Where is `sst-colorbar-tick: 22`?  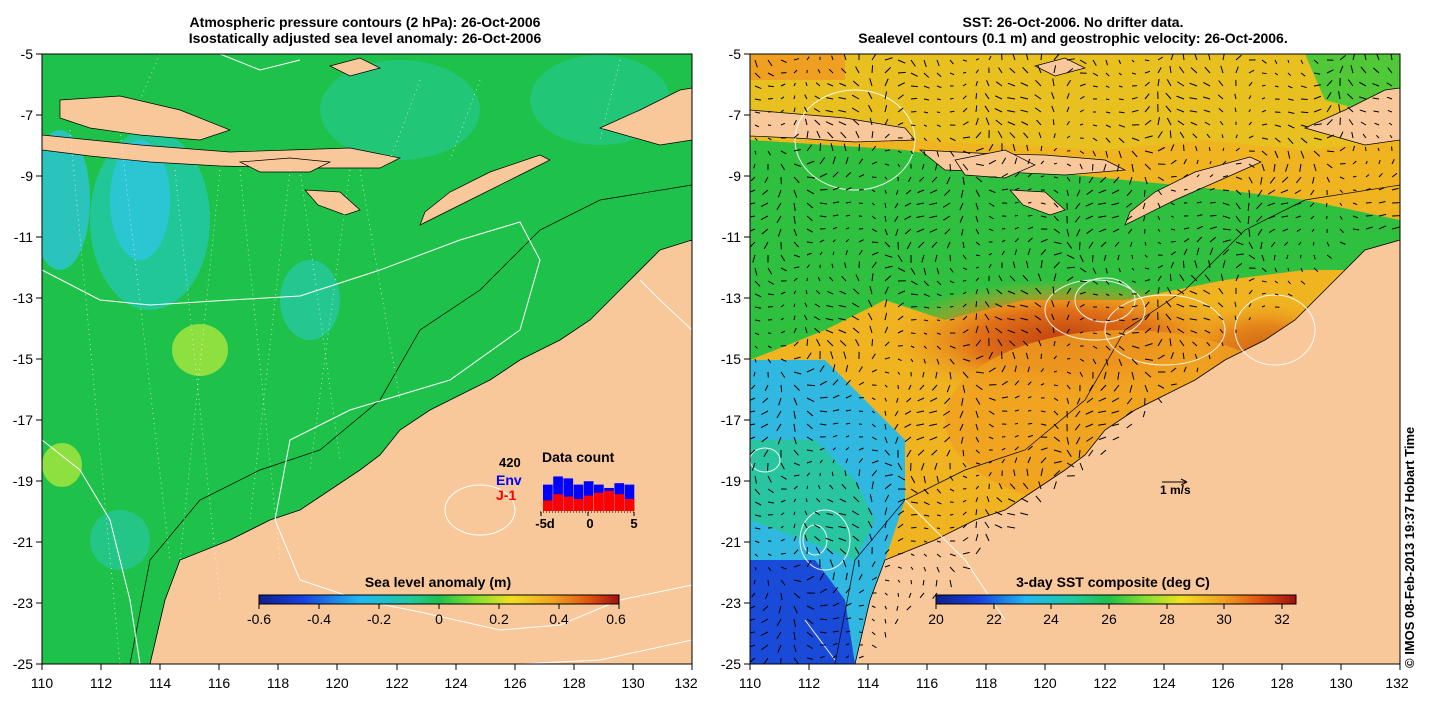 sst-colorbar-tick: 22 is located at coordinates (994, 619).